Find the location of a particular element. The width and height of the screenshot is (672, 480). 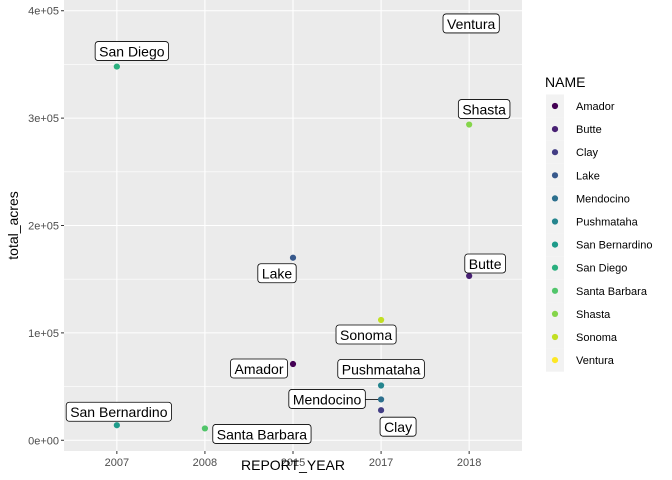

legend-key-mendocino is located at coordinates (555, 198).